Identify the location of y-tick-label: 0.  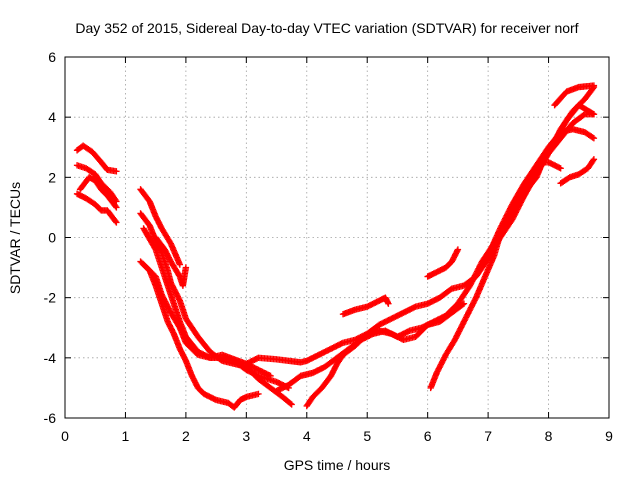
(52, 238).